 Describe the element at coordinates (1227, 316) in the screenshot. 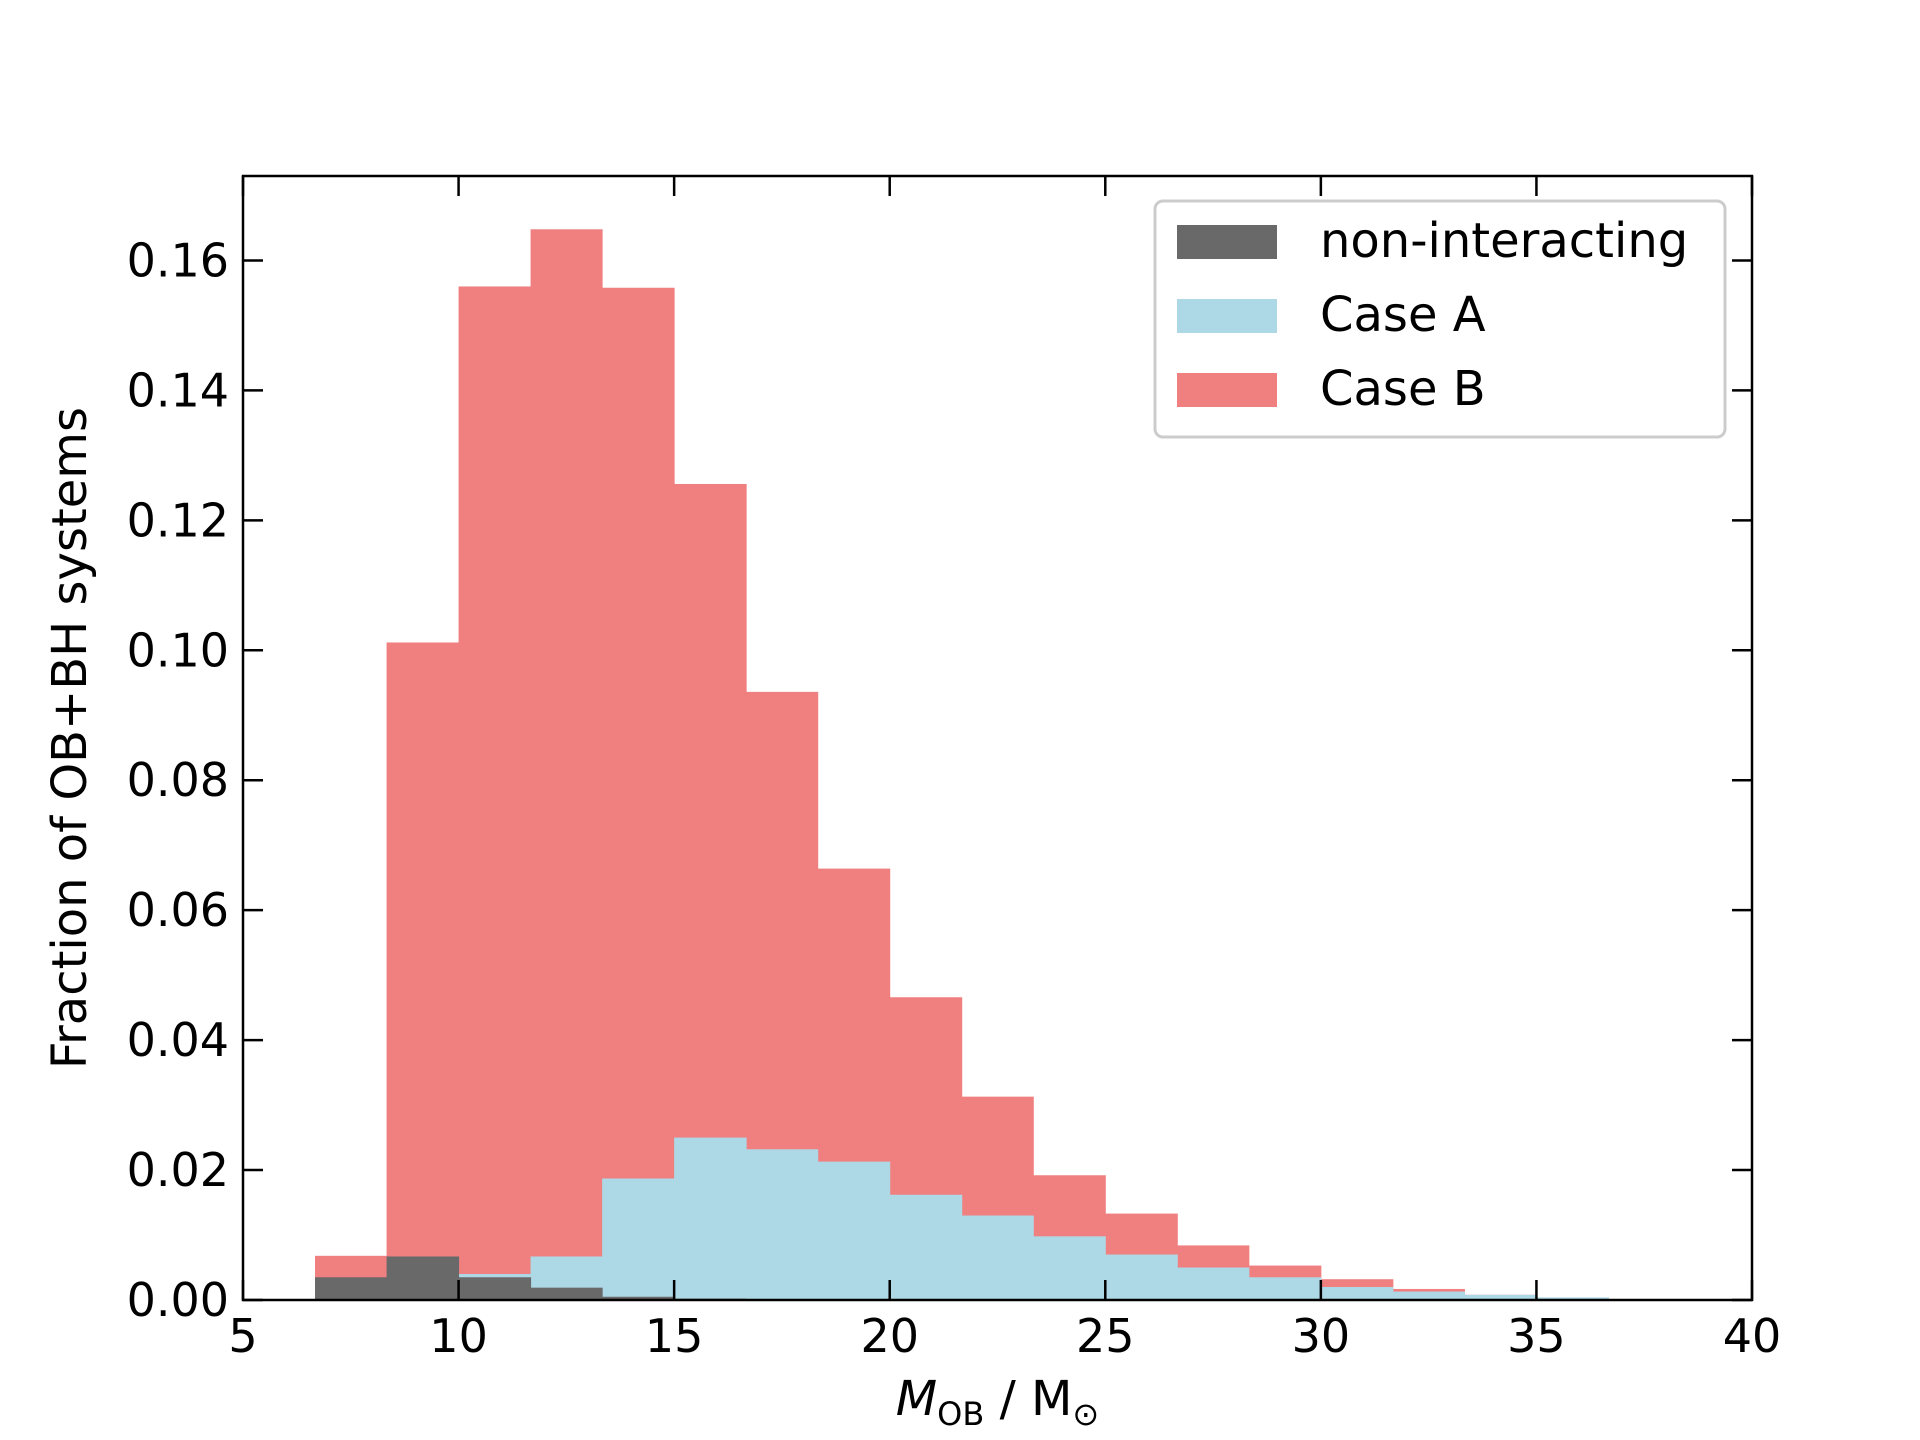

I see `legend-swatch-case-a` at that location.